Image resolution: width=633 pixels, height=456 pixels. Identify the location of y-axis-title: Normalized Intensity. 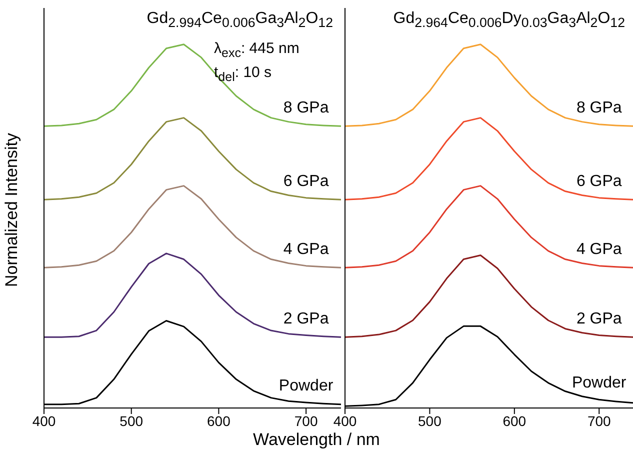
(12, 210).